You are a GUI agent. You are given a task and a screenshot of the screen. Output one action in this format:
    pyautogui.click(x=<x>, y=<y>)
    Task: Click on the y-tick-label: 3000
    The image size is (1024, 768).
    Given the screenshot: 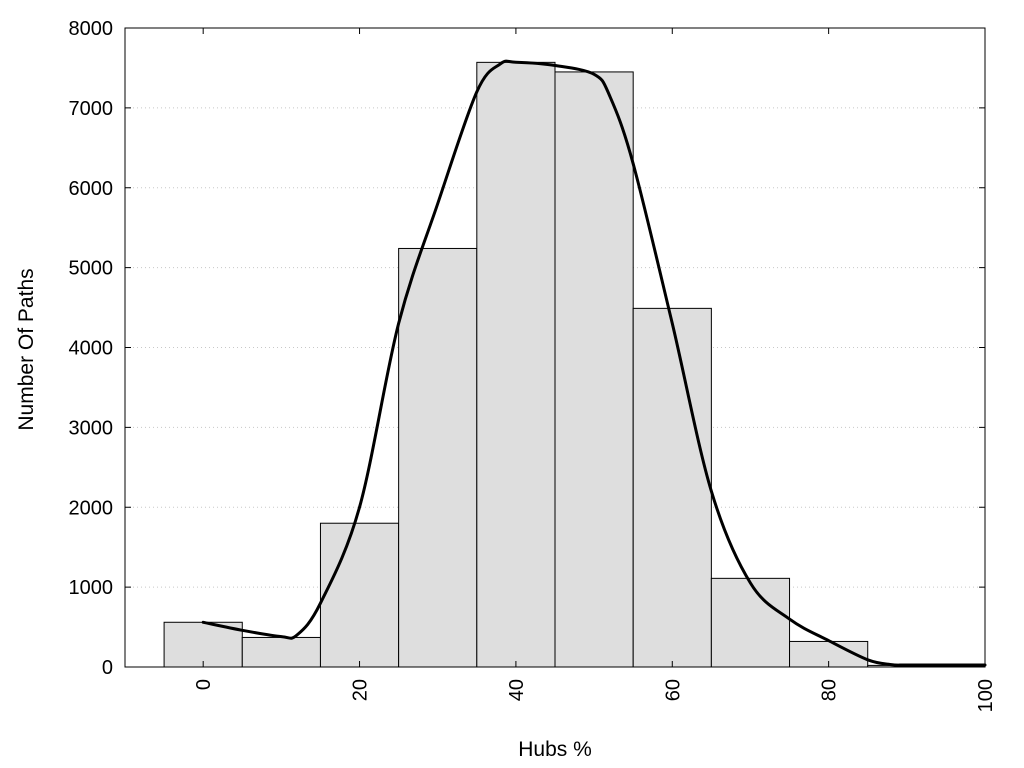 What is the action you would take?
    pyautogui.click(x=91, y=428)
    